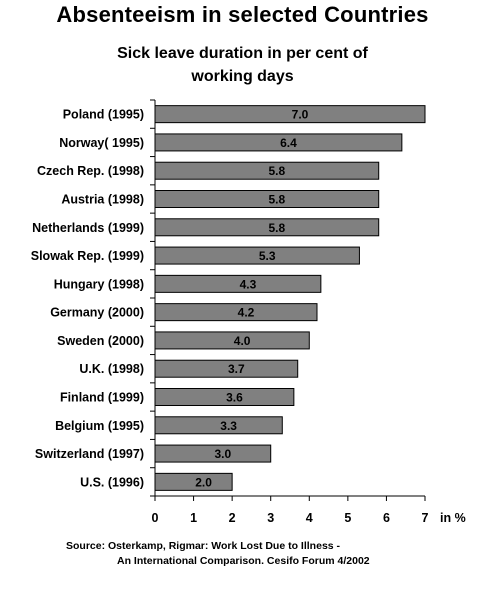 The height and width of the screenshot is (603, 485). Describe the element at coordinates (111, 369) in the screenshot. I see `category-label-10: U.K. (1998)` at that location.